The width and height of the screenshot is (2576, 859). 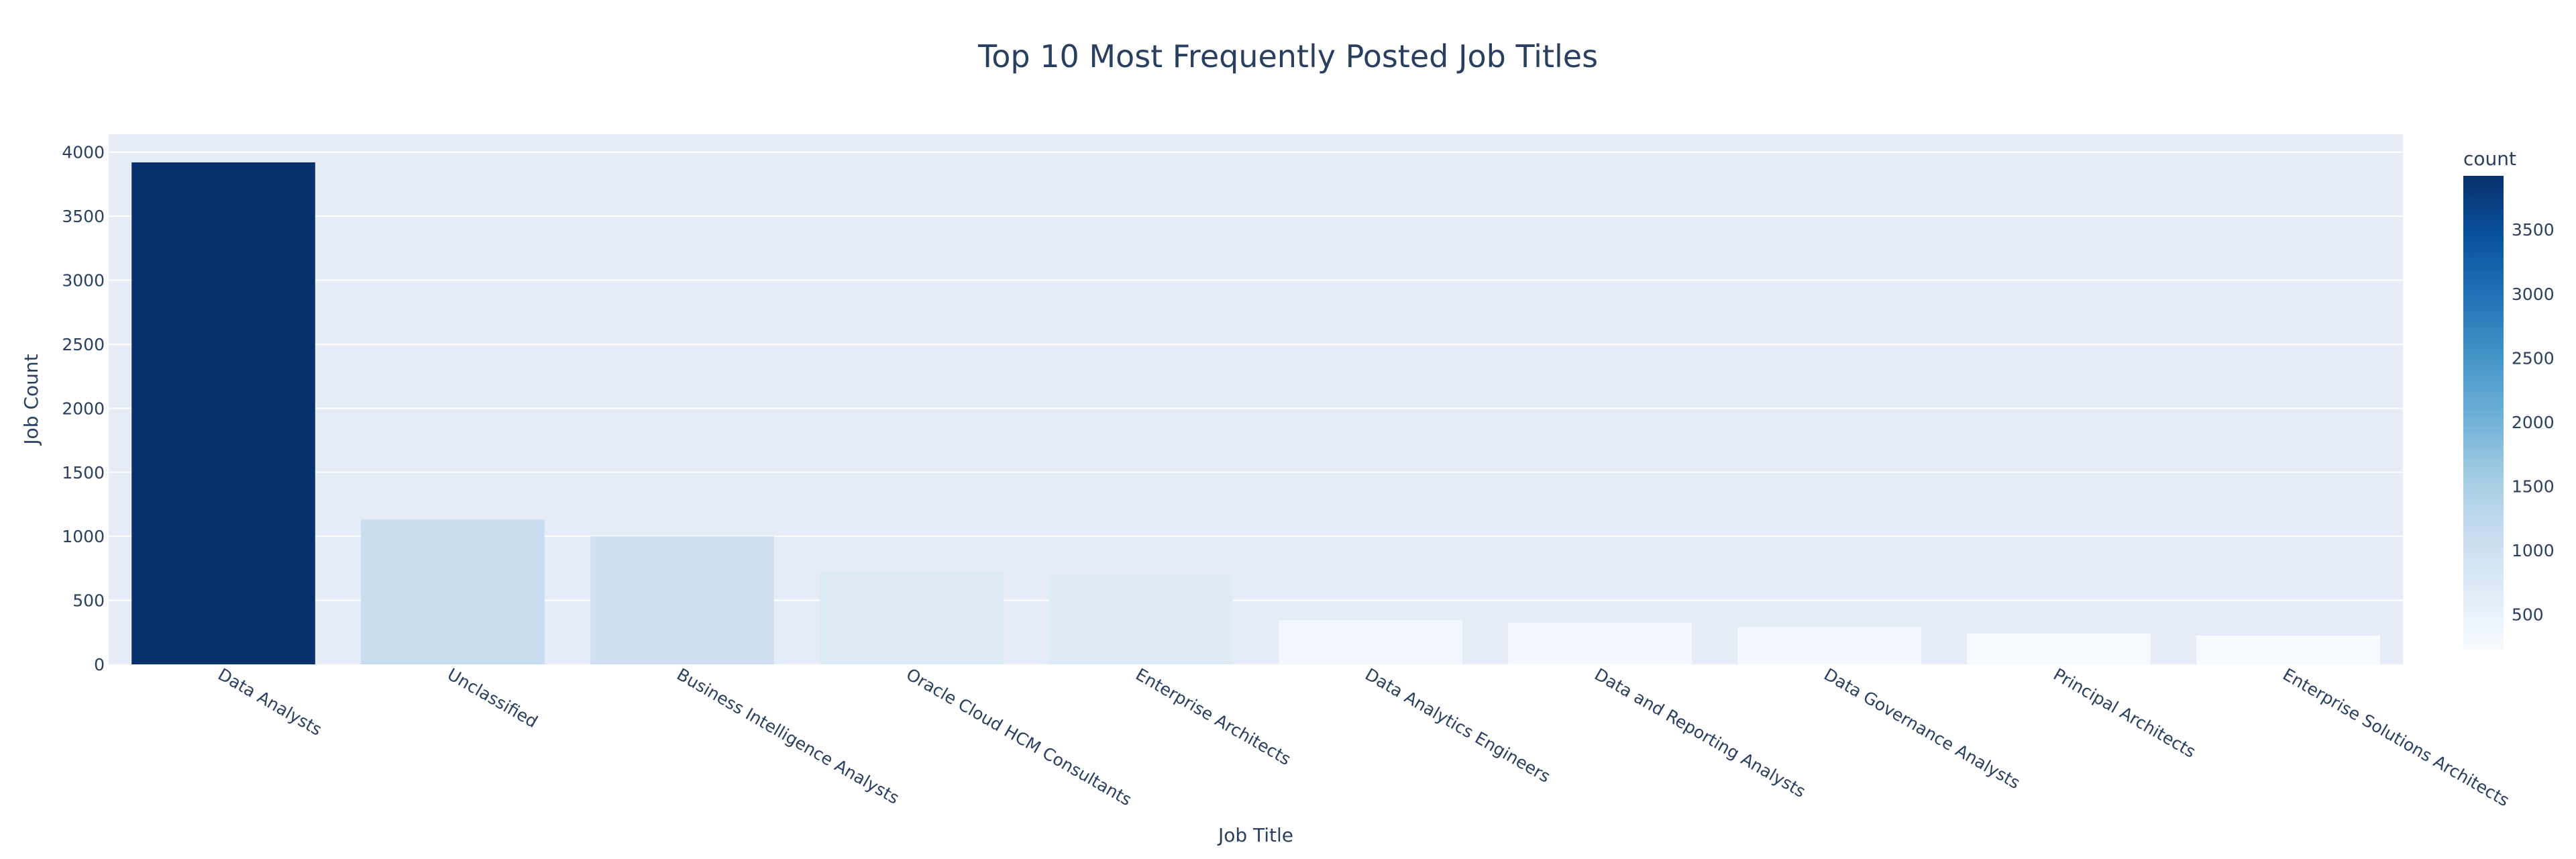 I want to click on y-tick-label: 3000, so click(x=83, y=281).